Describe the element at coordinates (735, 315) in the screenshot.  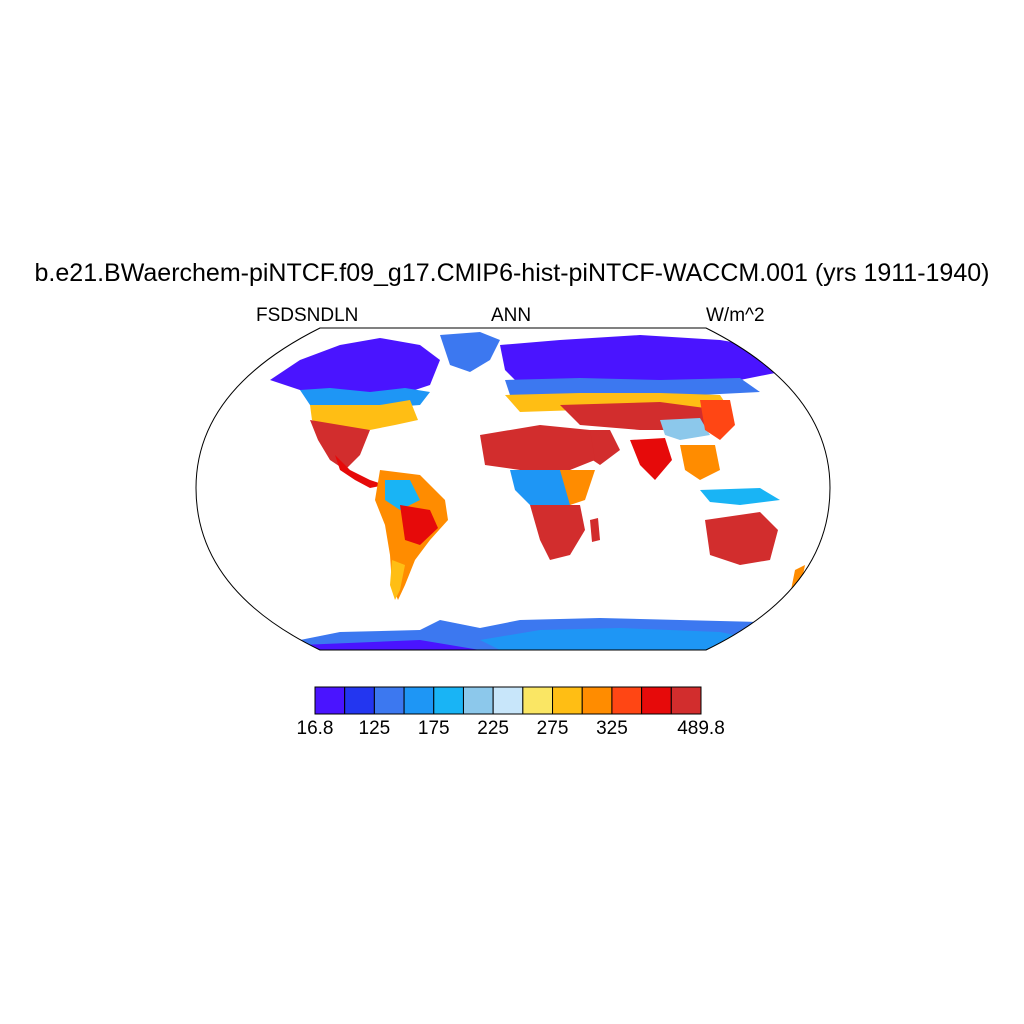
I see `units-label: W/m^2` at that location.